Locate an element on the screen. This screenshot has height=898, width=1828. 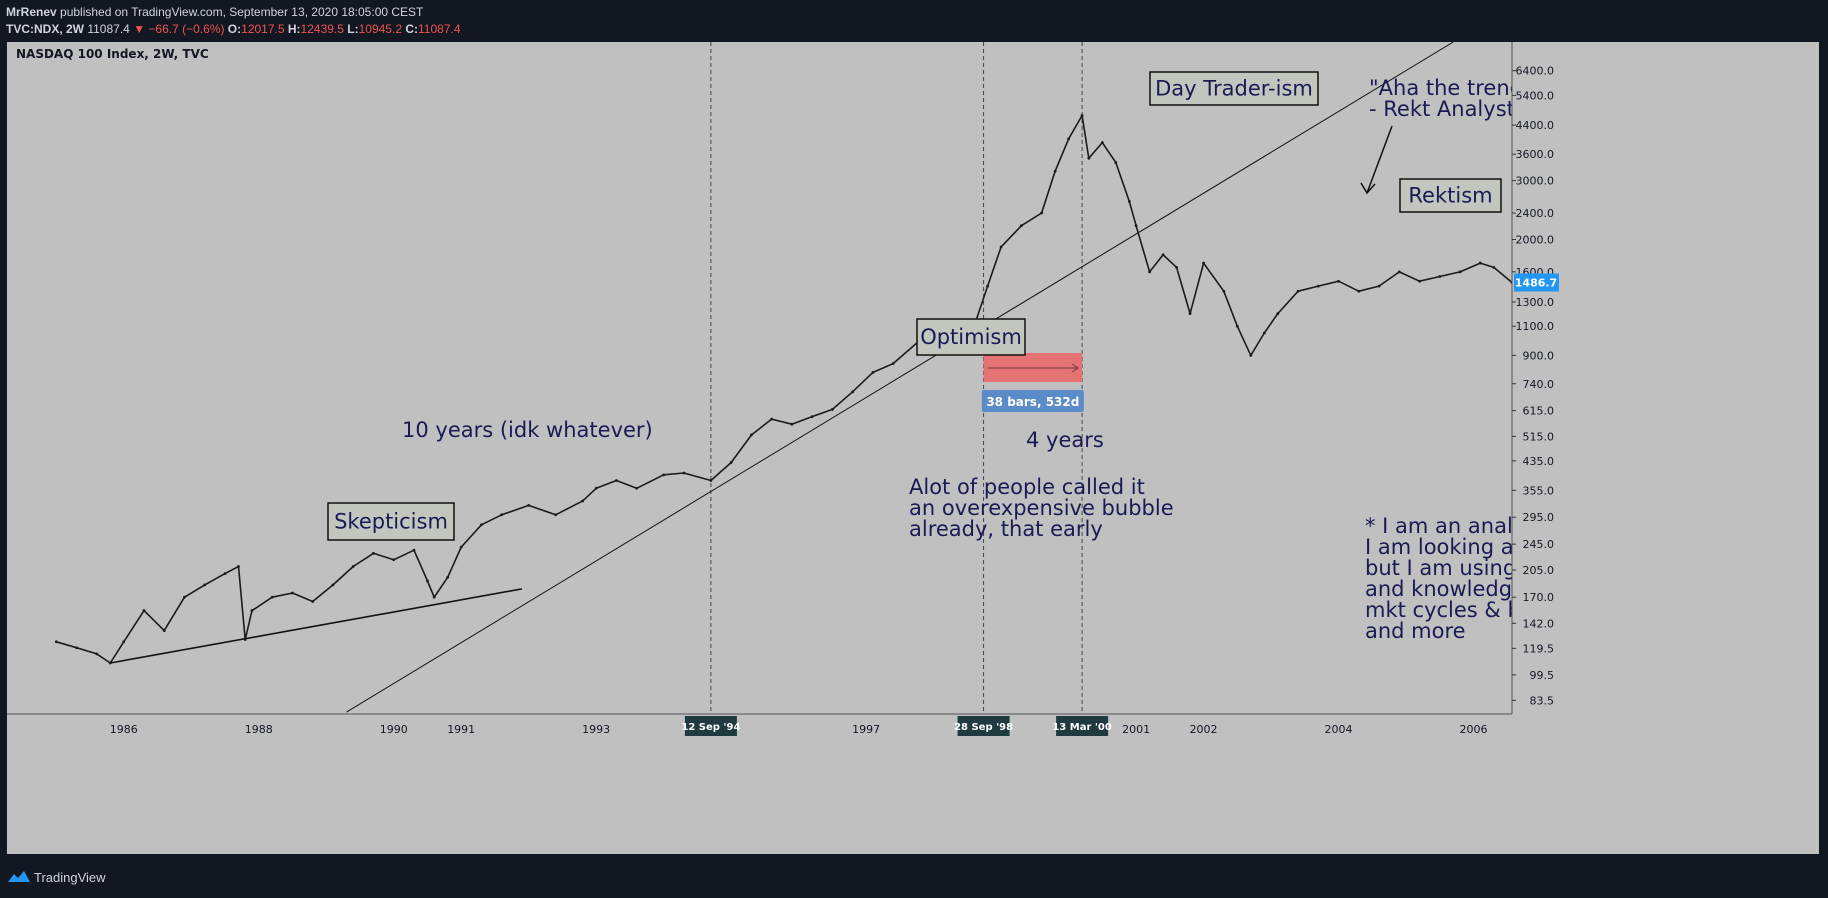
y-tick-label: 515.0 is located at coordinates (1539, 436).